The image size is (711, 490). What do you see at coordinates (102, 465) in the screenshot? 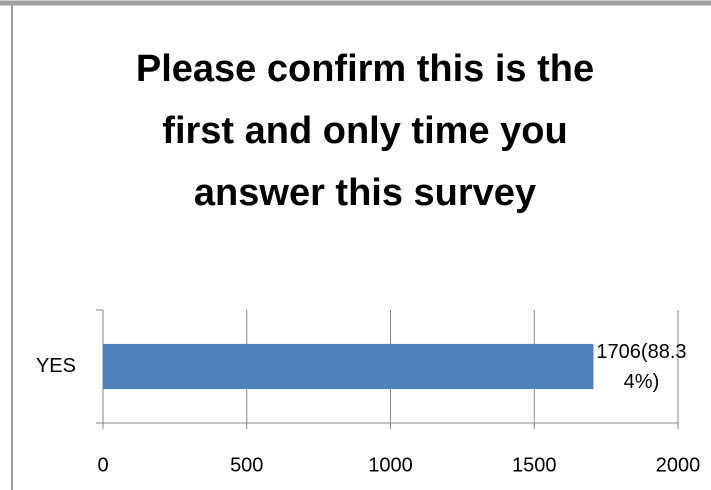
I see `x-tick-label: 0` at bounding box center [102, 465].